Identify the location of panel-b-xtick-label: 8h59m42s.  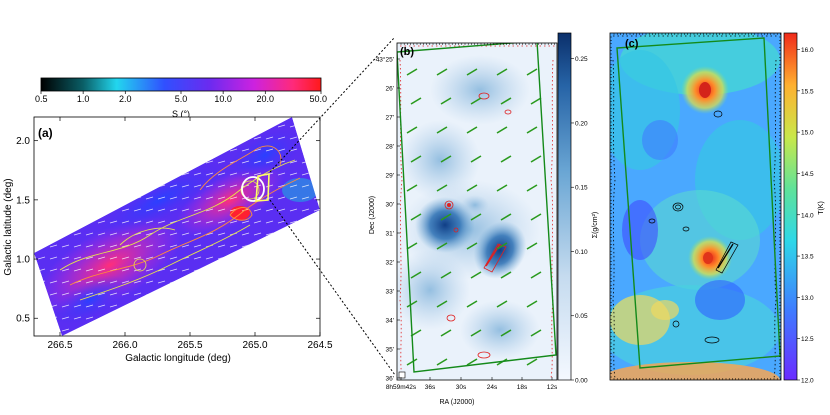
(401, 387).